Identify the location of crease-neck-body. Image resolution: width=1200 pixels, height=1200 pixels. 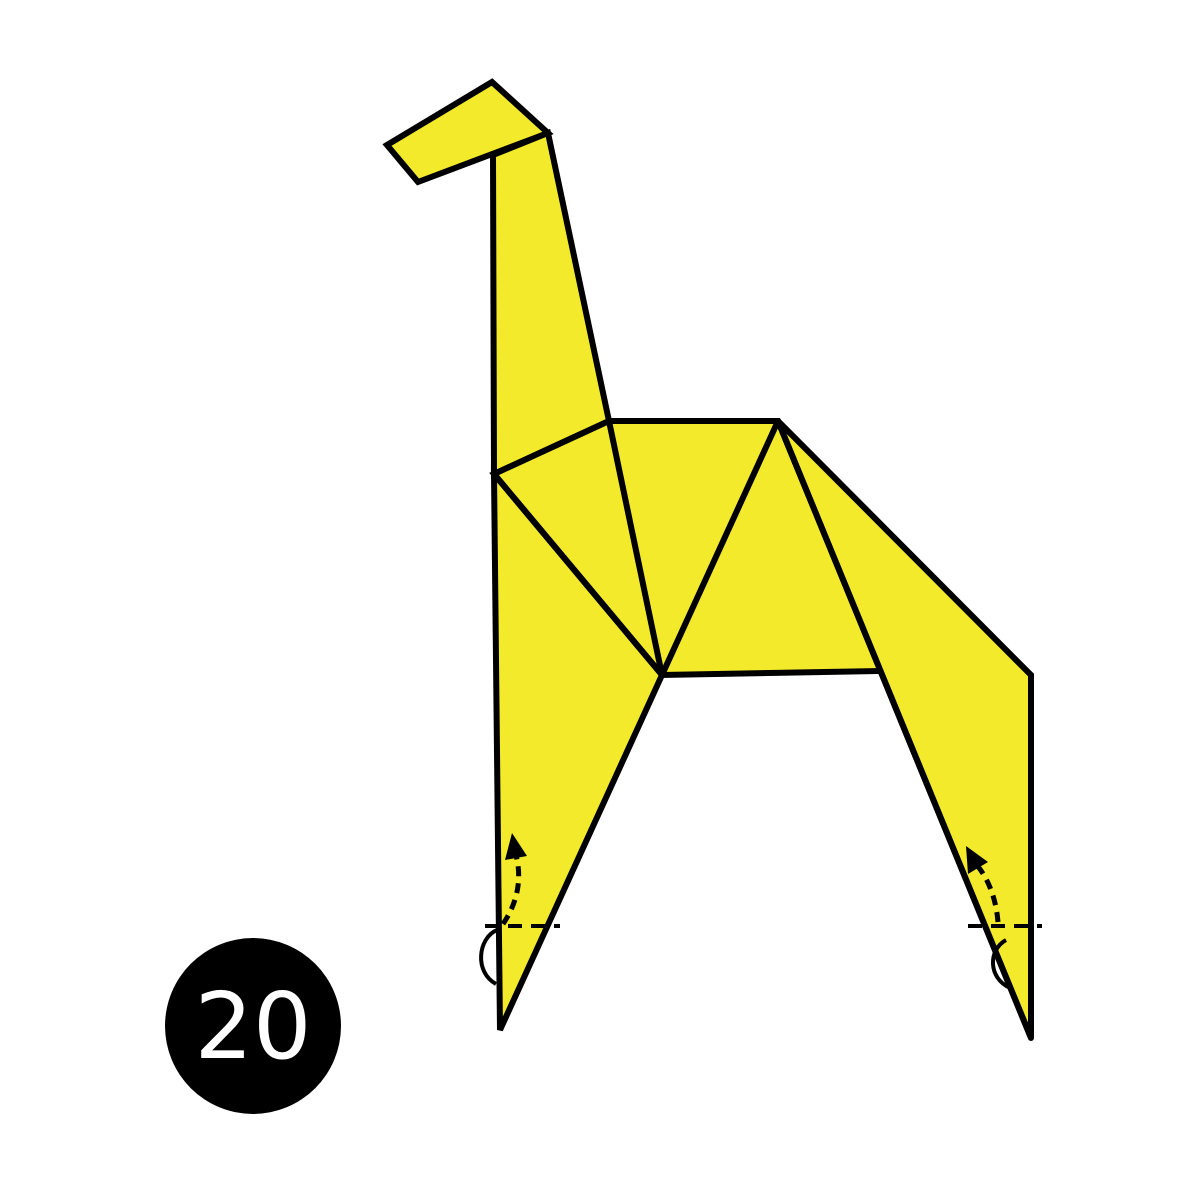
(635, 548).